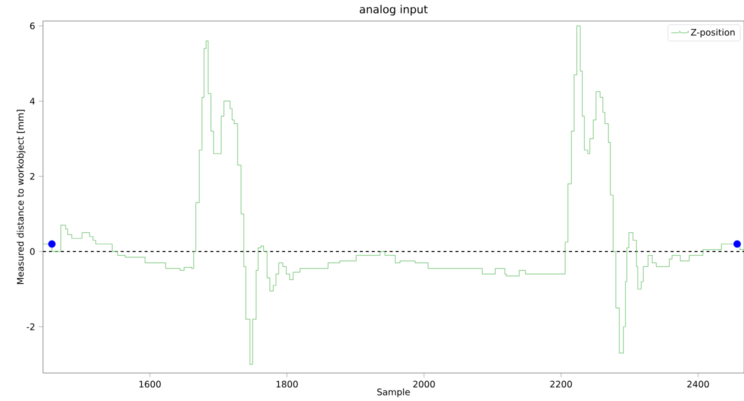  What do you see at coordinates (30, 326) in the screenshot?
I see `y-tick-label: -2` at bounding box center [30, 326].